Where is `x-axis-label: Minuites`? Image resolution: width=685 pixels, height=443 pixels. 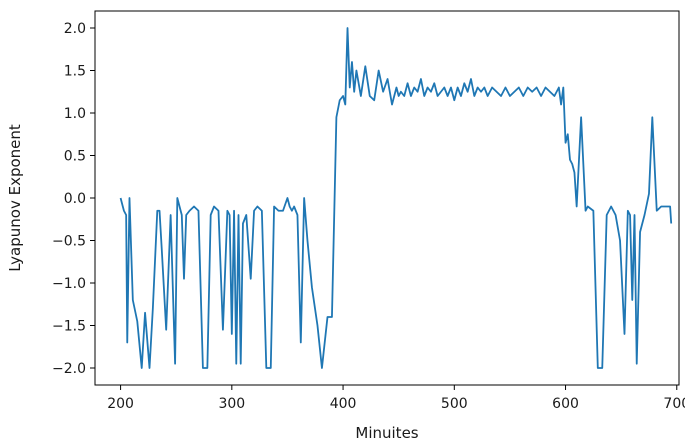
x-axis-label: Minuites is located at coordinates (386, 433).